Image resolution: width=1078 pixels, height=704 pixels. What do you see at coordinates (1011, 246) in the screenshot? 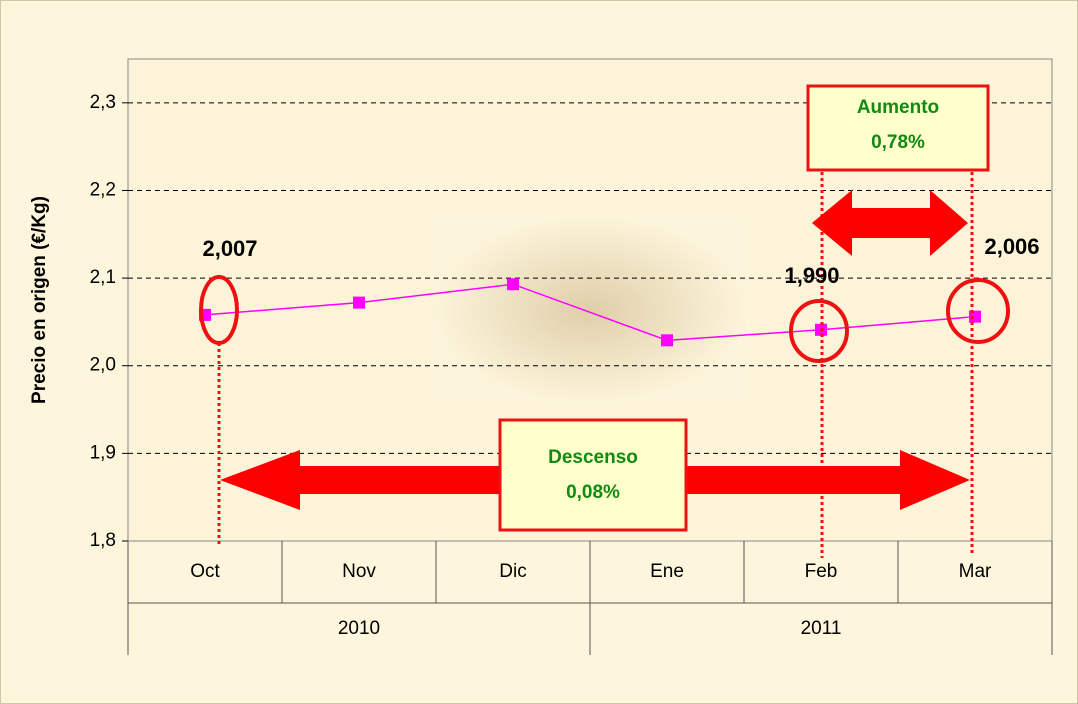
I see `annotation: 2,006` at bounding box center [1011, 246].